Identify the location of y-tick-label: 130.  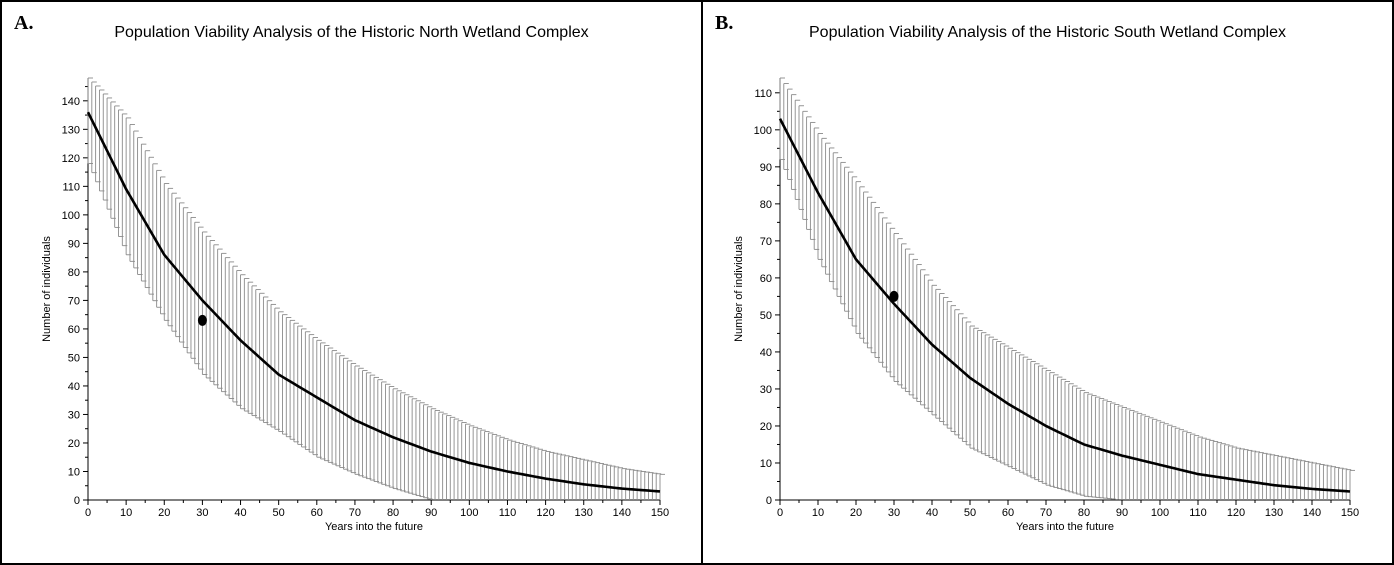
(71, 130).